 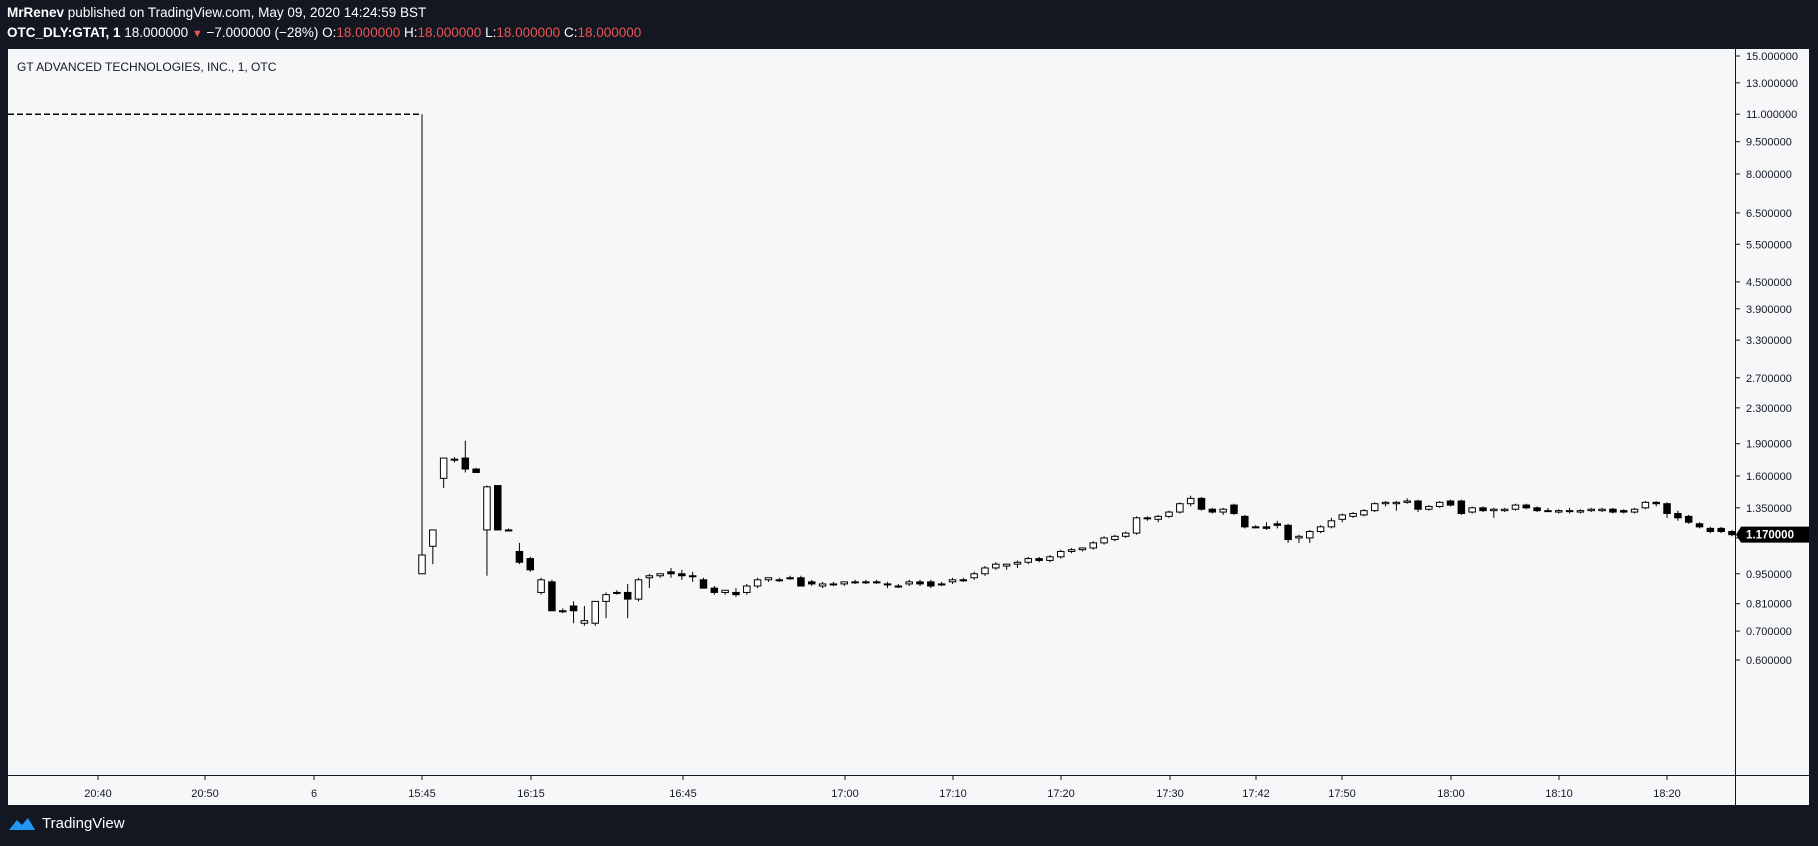 What do you see at coordinates (83, 823) in the screenshot?
I see `brand-name: TradingView` at bounding box center [83, 823].